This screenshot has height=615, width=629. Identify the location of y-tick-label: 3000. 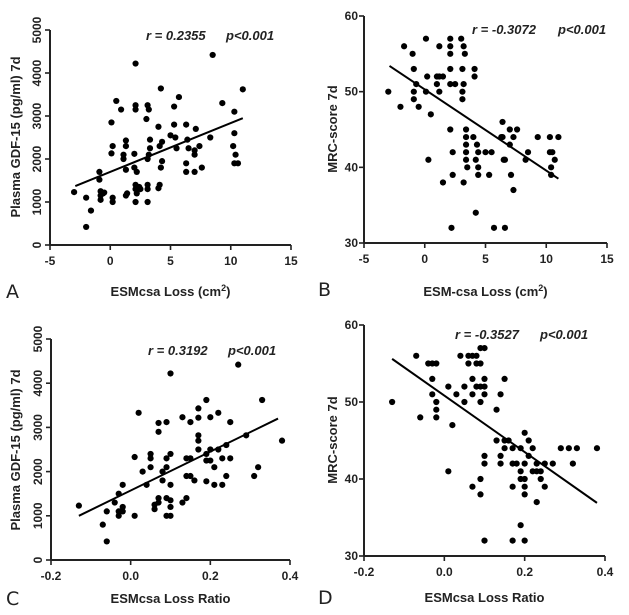
(38, 427).